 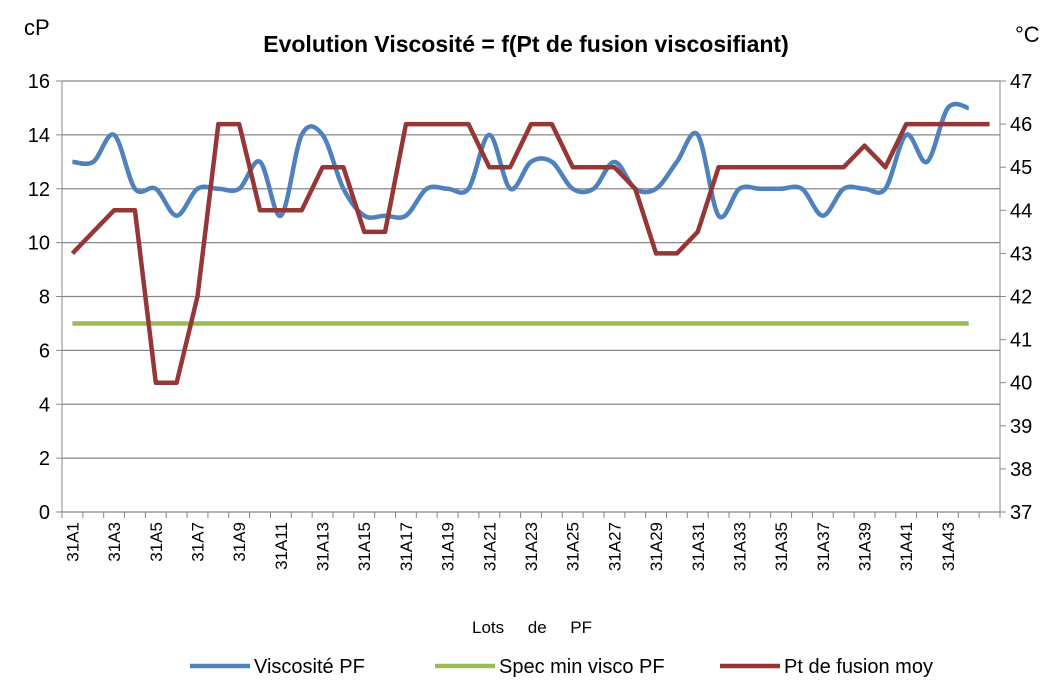 What do you see at coordinates (114, 542) in the screenshot?
I see `x-tick-label: 31A3` at bounding box center [114, 542].